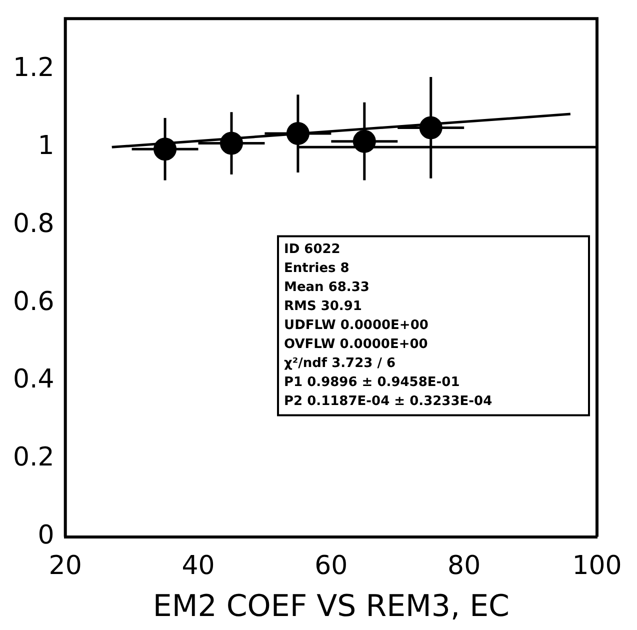 Image resolution: width=637 pixels, height=630 pixels. Describe the element at coordinates (340, 364) in the screenshot. I see `annotation: χ²/ndf 3.723 / 6` at that location.